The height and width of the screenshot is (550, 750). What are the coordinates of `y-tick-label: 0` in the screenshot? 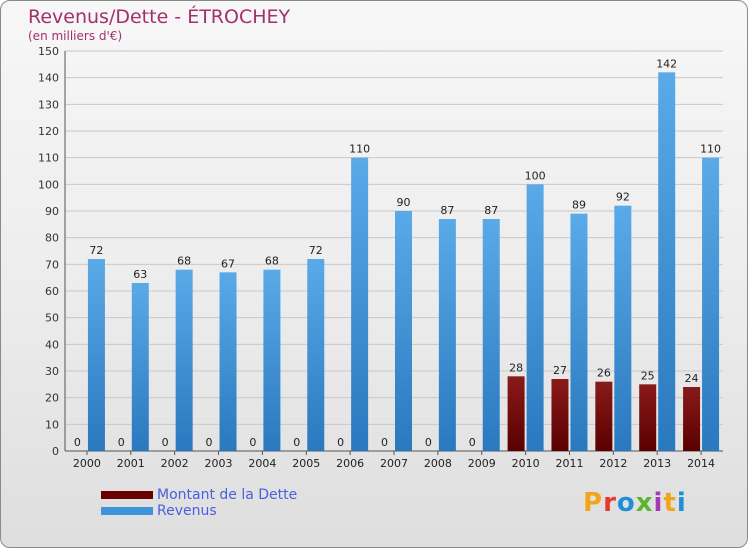 It's located at (55, 451).